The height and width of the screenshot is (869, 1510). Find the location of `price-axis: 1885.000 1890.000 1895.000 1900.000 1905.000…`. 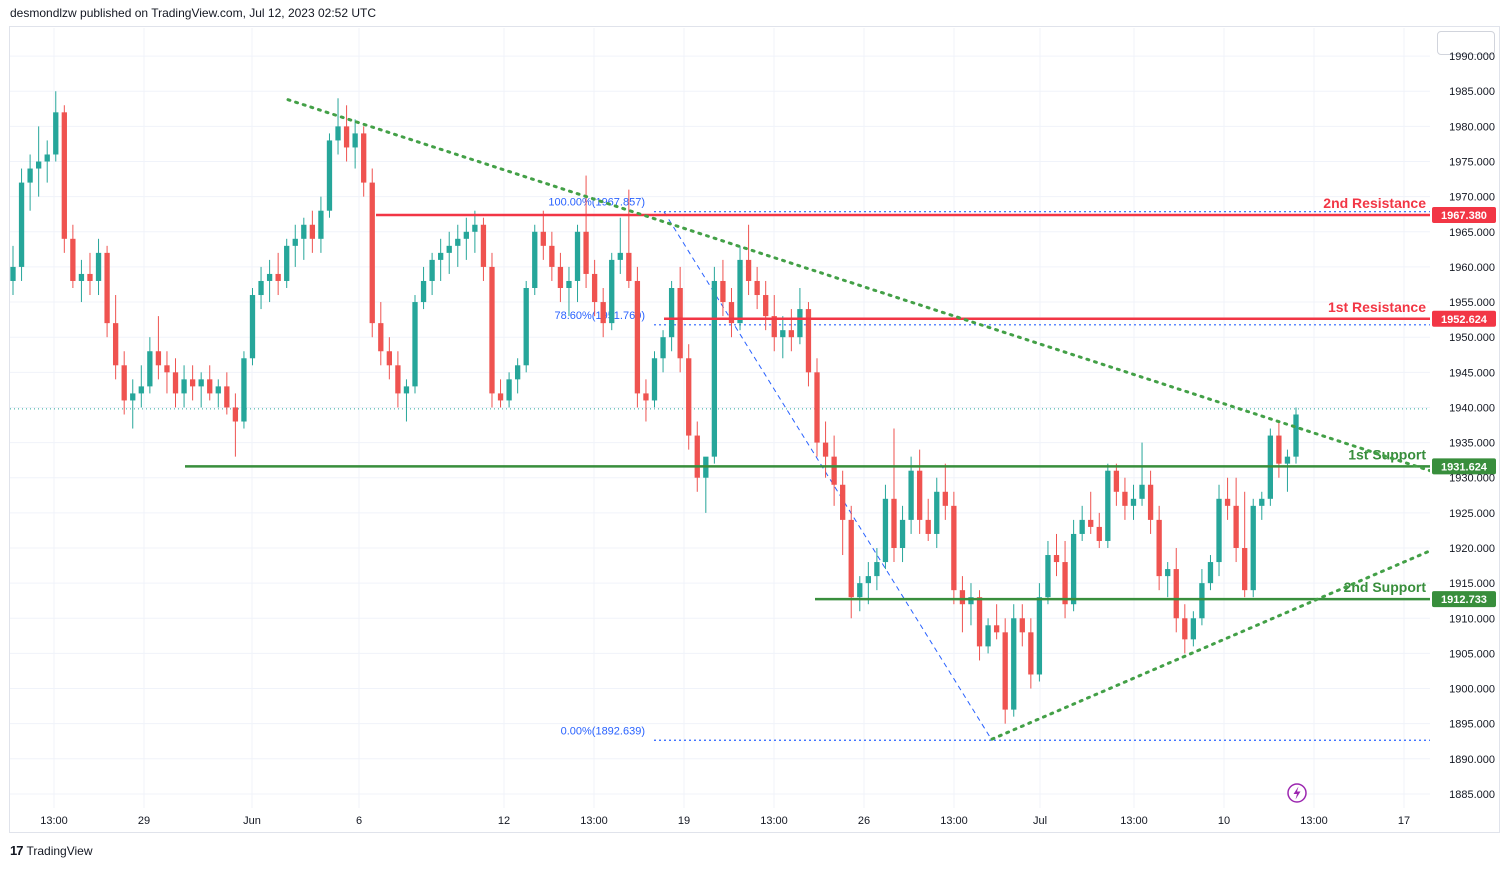

price-axis: 1885.000 1890.000 1895.000 1900.000 1905.000… is located at coordinates (1472, 426).